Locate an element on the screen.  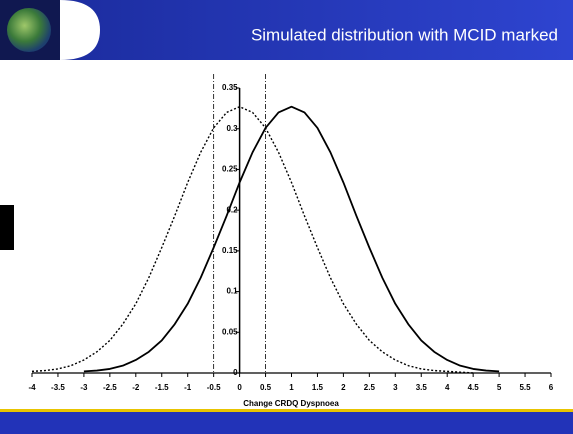
globe-icon is located at coordinates (29, 30).